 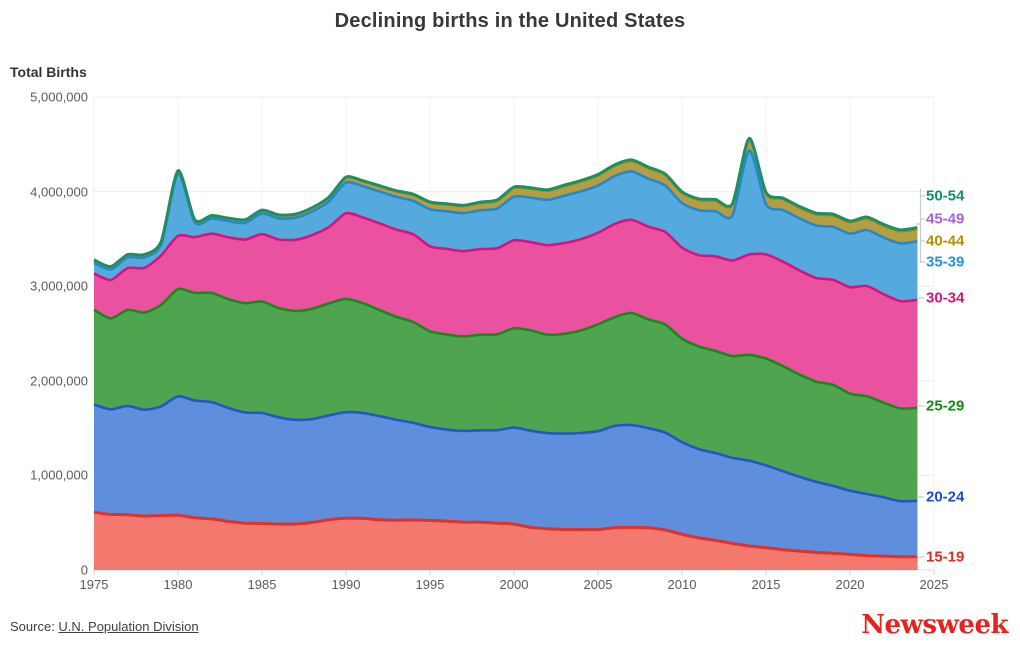 I want to click on y-tick-label: 4,000,000, so click(x=59, y=192).